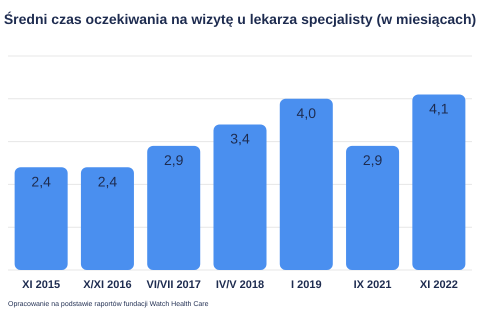 The image size is (480, 320). Describe the element at coordinates (173, 285) in the screenshot. I see `x-tick-label: VI/VII 2017` at that location.